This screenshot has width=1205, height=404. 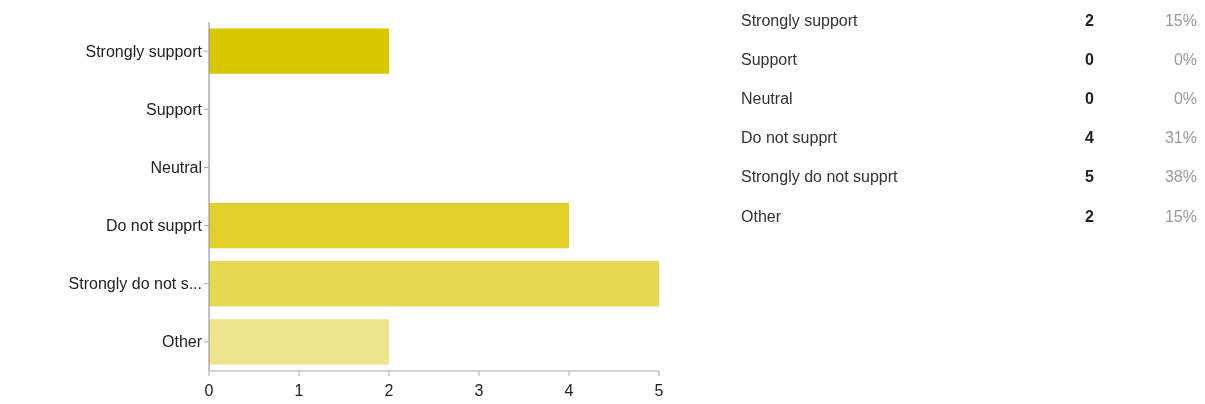 What do you see at coordinates (767, 98) in the screenshot?
I see `category-label: Neutral` at bounding box center [767, 98].